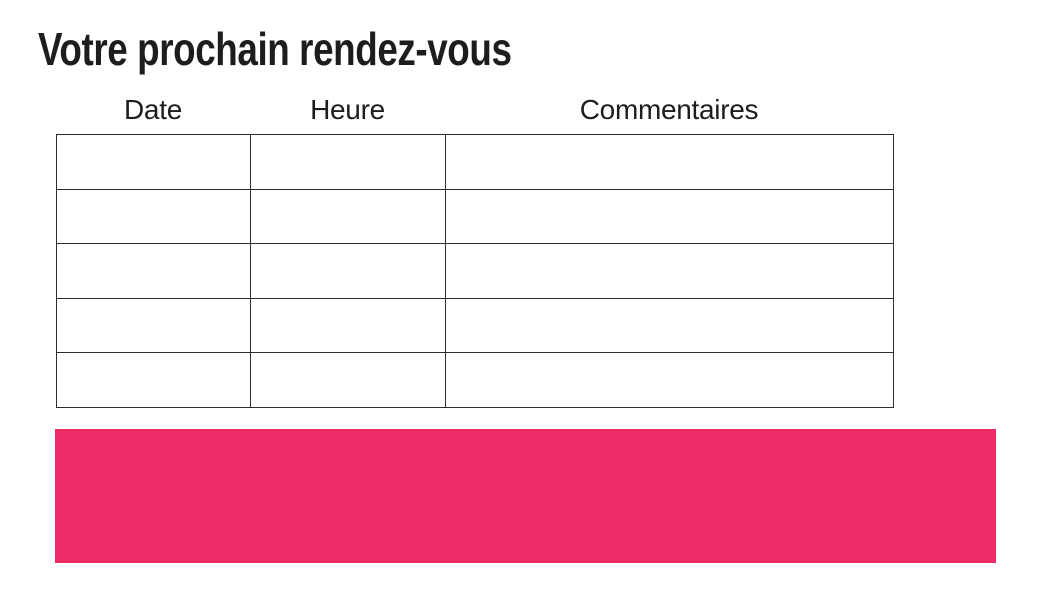 The width and height of the screenshot is (1050, 600). Describe the element at coordinates (275, 49) in the screenshot. I see `page-title: Votre prochain rendez-vous` at that location.